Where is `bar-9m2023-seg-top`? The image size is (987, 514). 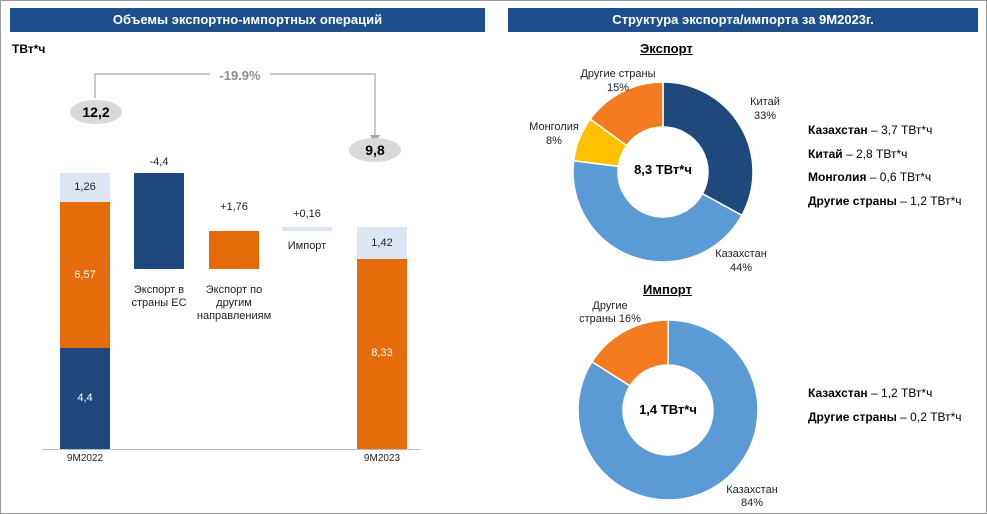 bar-9m2023-seg-top is located at coordinates (382, 243).